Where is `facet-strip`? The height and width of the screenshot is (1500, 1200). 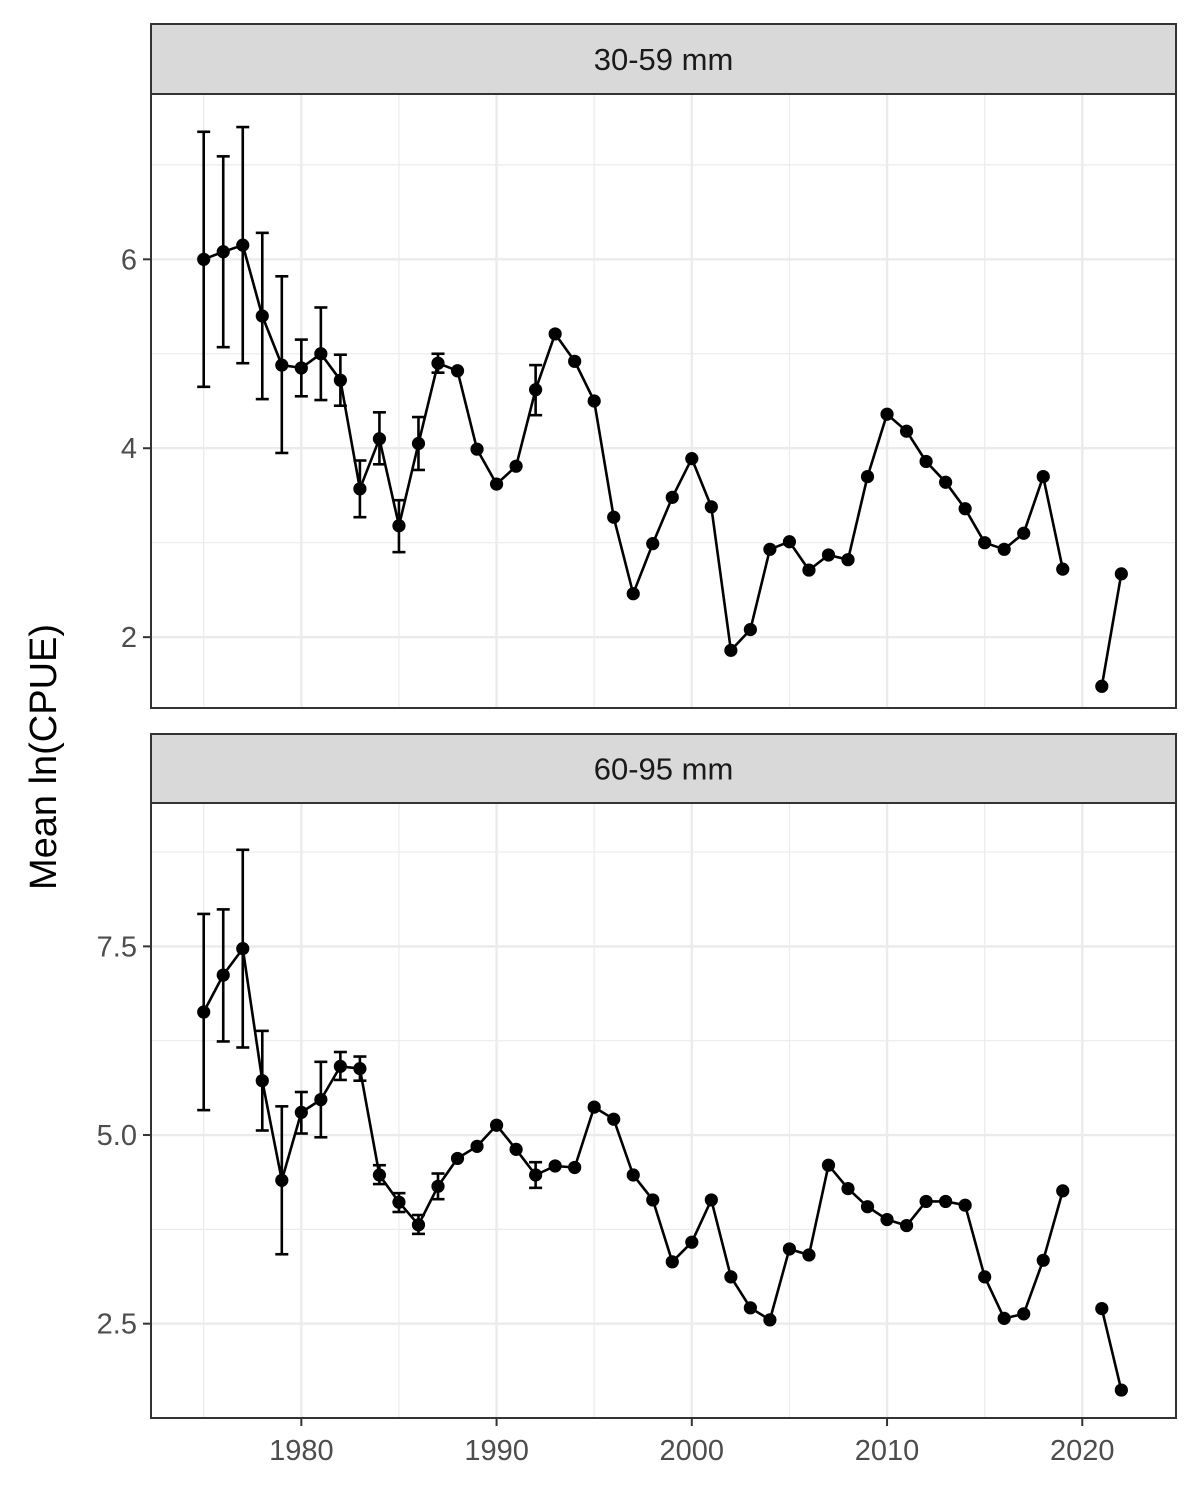
facet-strip is located at coordinates (663, 59).